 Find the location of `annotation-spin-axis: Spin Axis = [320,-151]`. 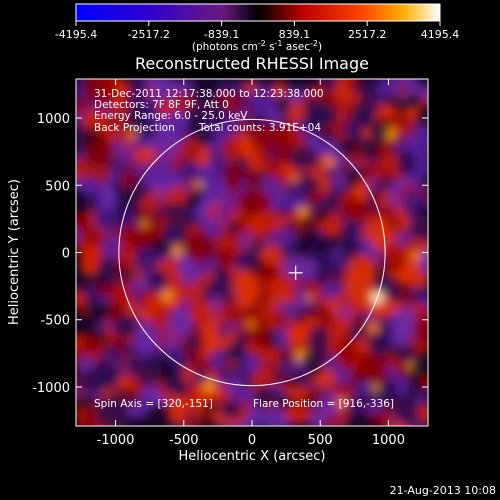

annotation-spin-axis: Spin Axis = [320,-151] is located at coordinates (153, 404).